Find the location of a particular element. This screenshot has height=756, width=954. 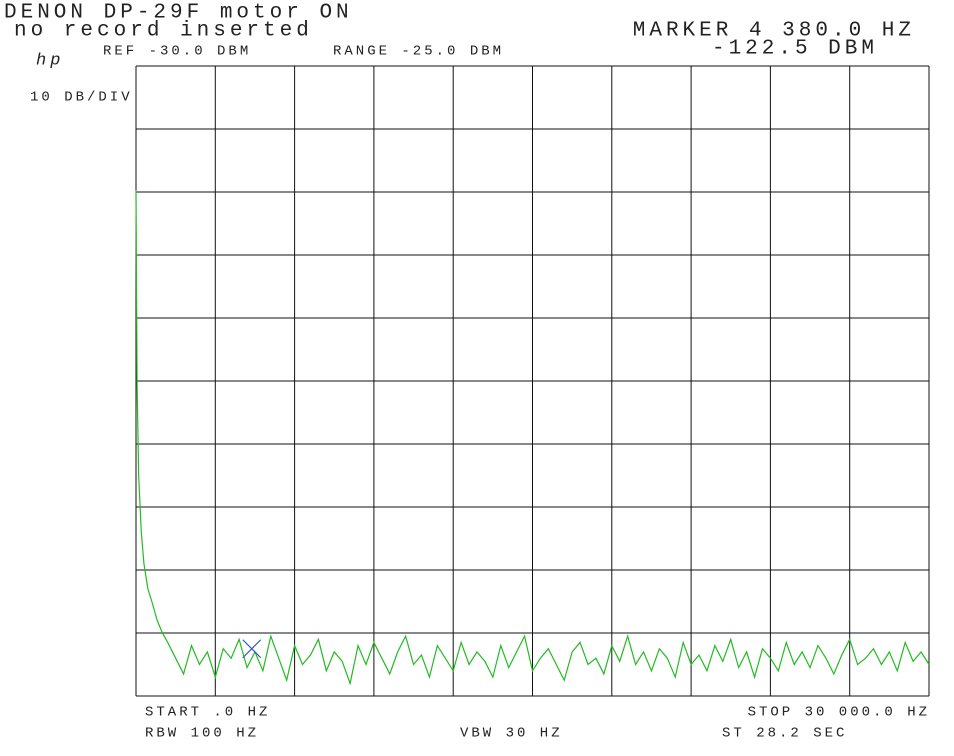

ref-label: REF -30.0 DBM is located at coordinates (177, 52).